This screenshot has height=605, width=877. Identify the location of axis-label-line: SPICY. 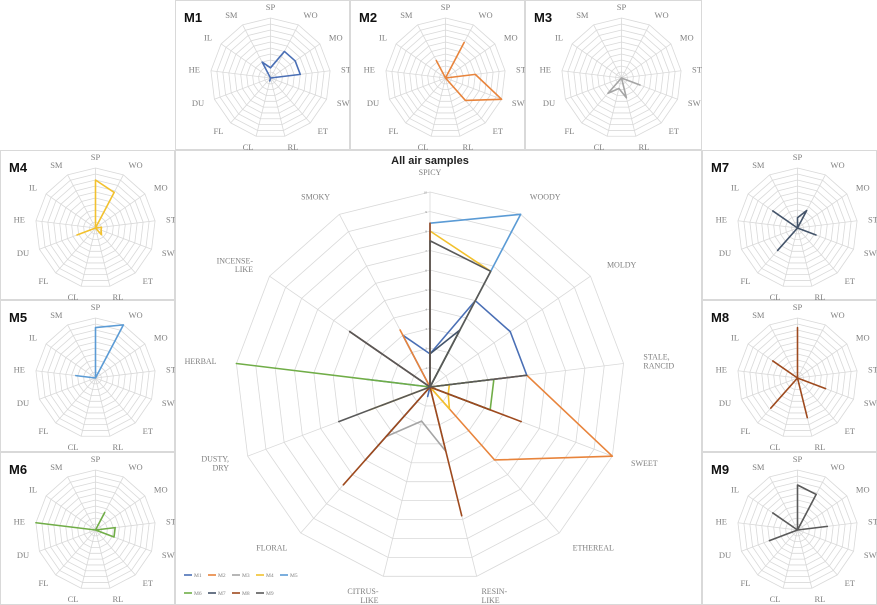
(430, 172).